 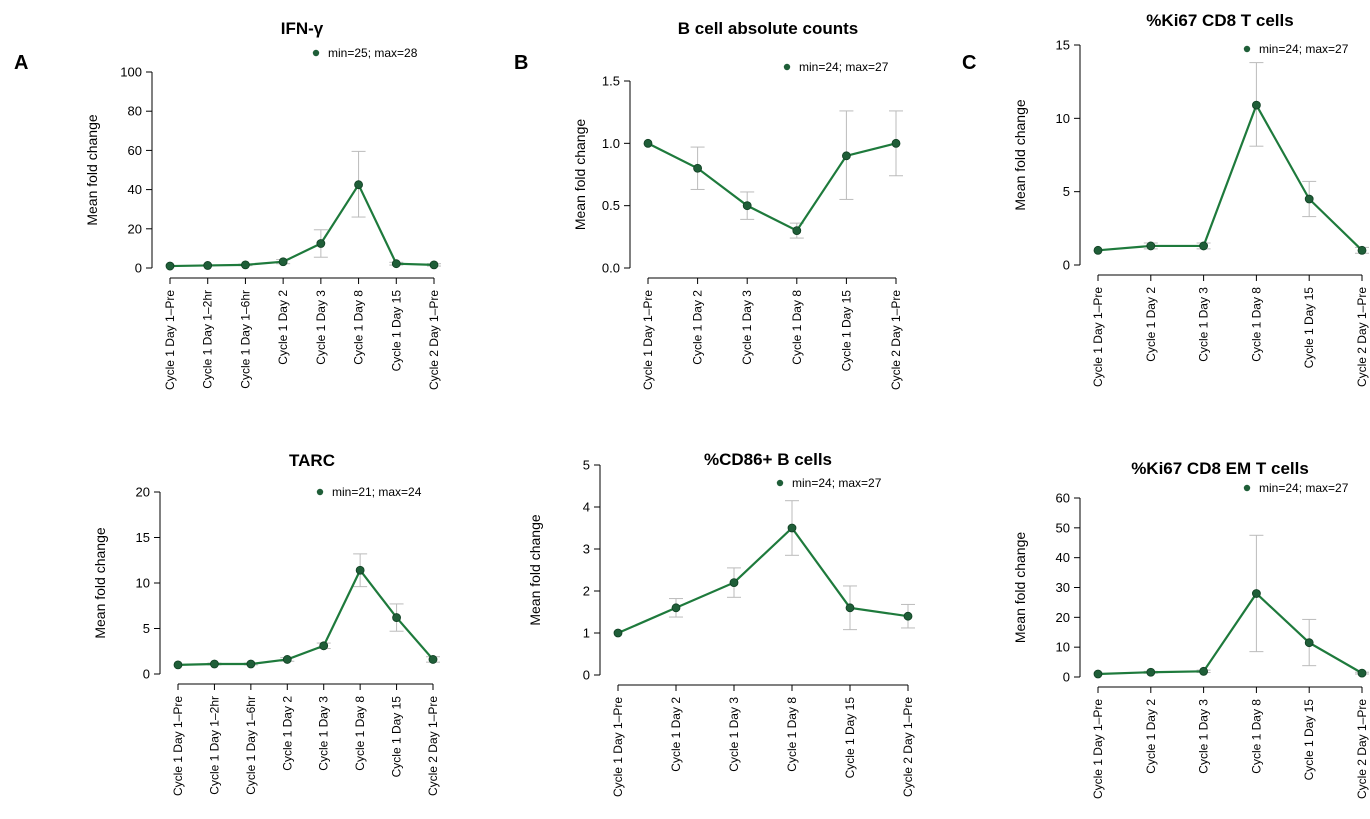 What do you see at coordinates (768, 459) in the screenshot?
I see `chart-title: %CD86+ B cells` at bounding box center [768, 459].